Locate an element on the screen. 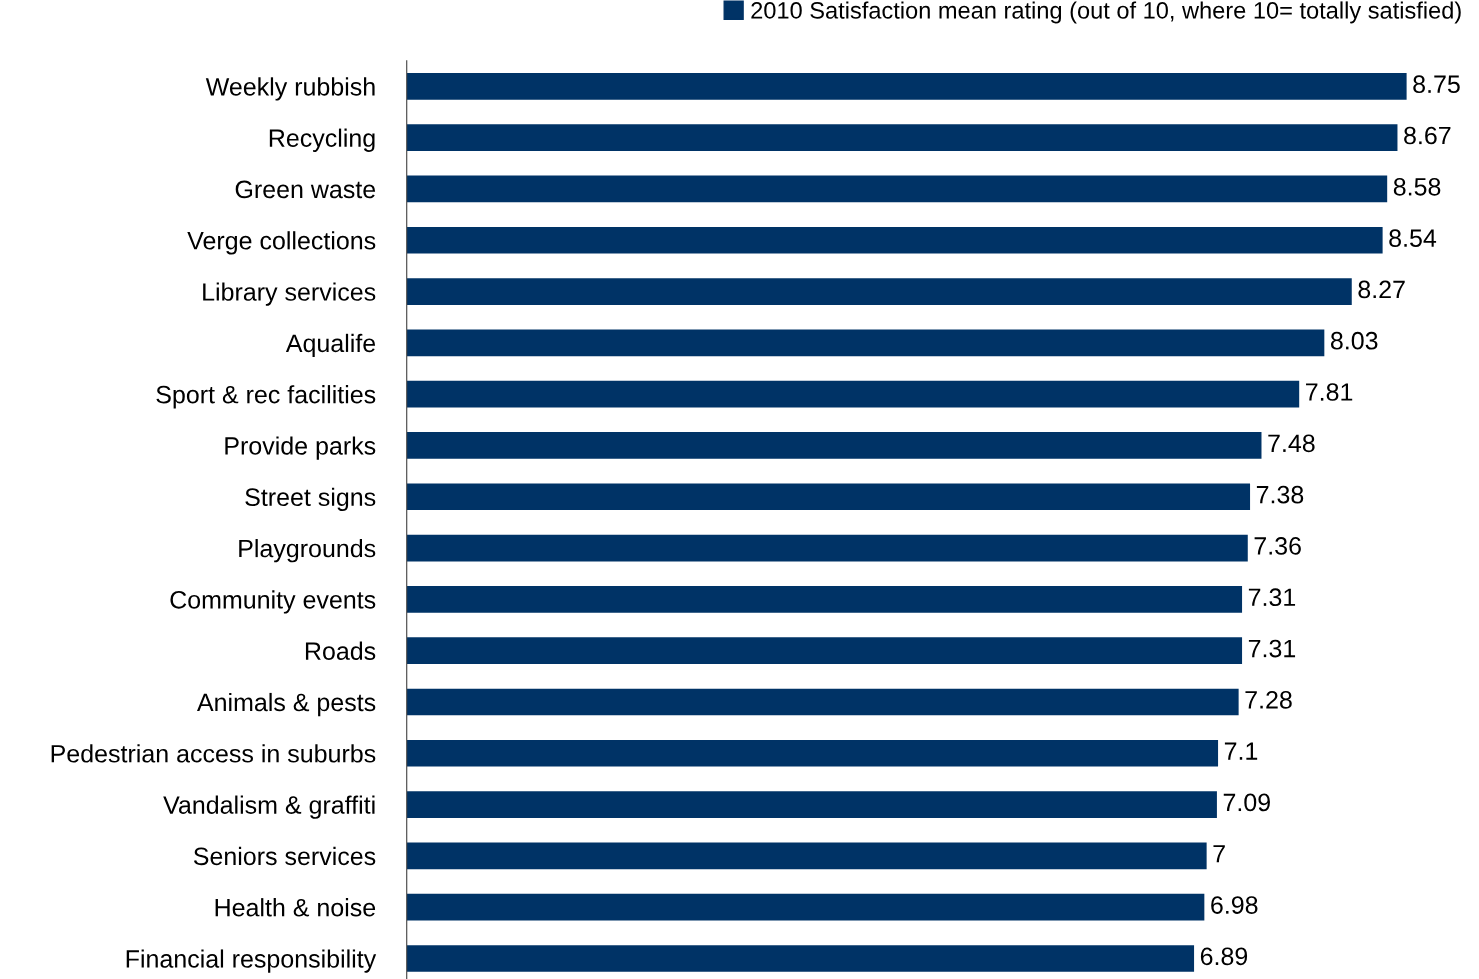 The height and width of the screenshot is (979, 1479). data-label: 6.89 is located at coordinates (1224, 956).